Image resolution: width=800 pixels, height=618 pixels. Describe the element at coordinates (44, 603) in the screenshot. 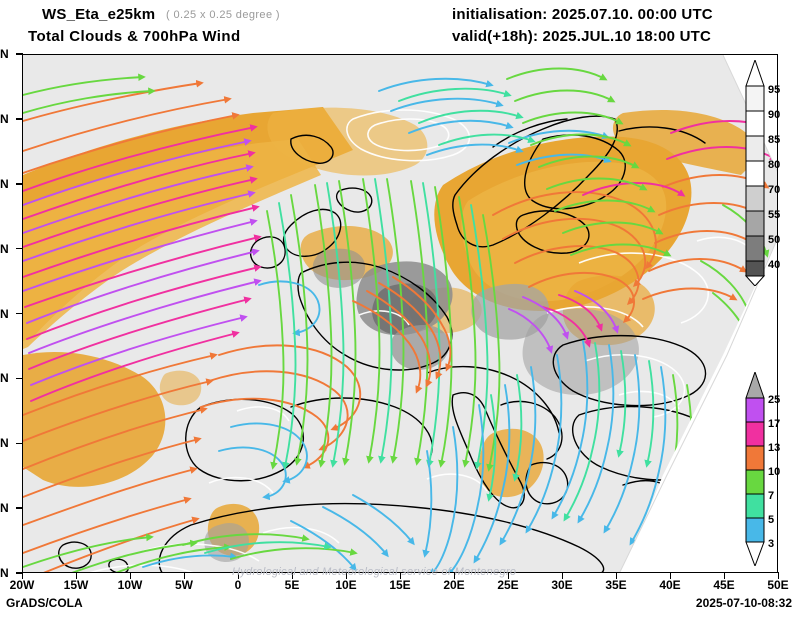

I see `producer-label: GrADS/COLA` at that location.